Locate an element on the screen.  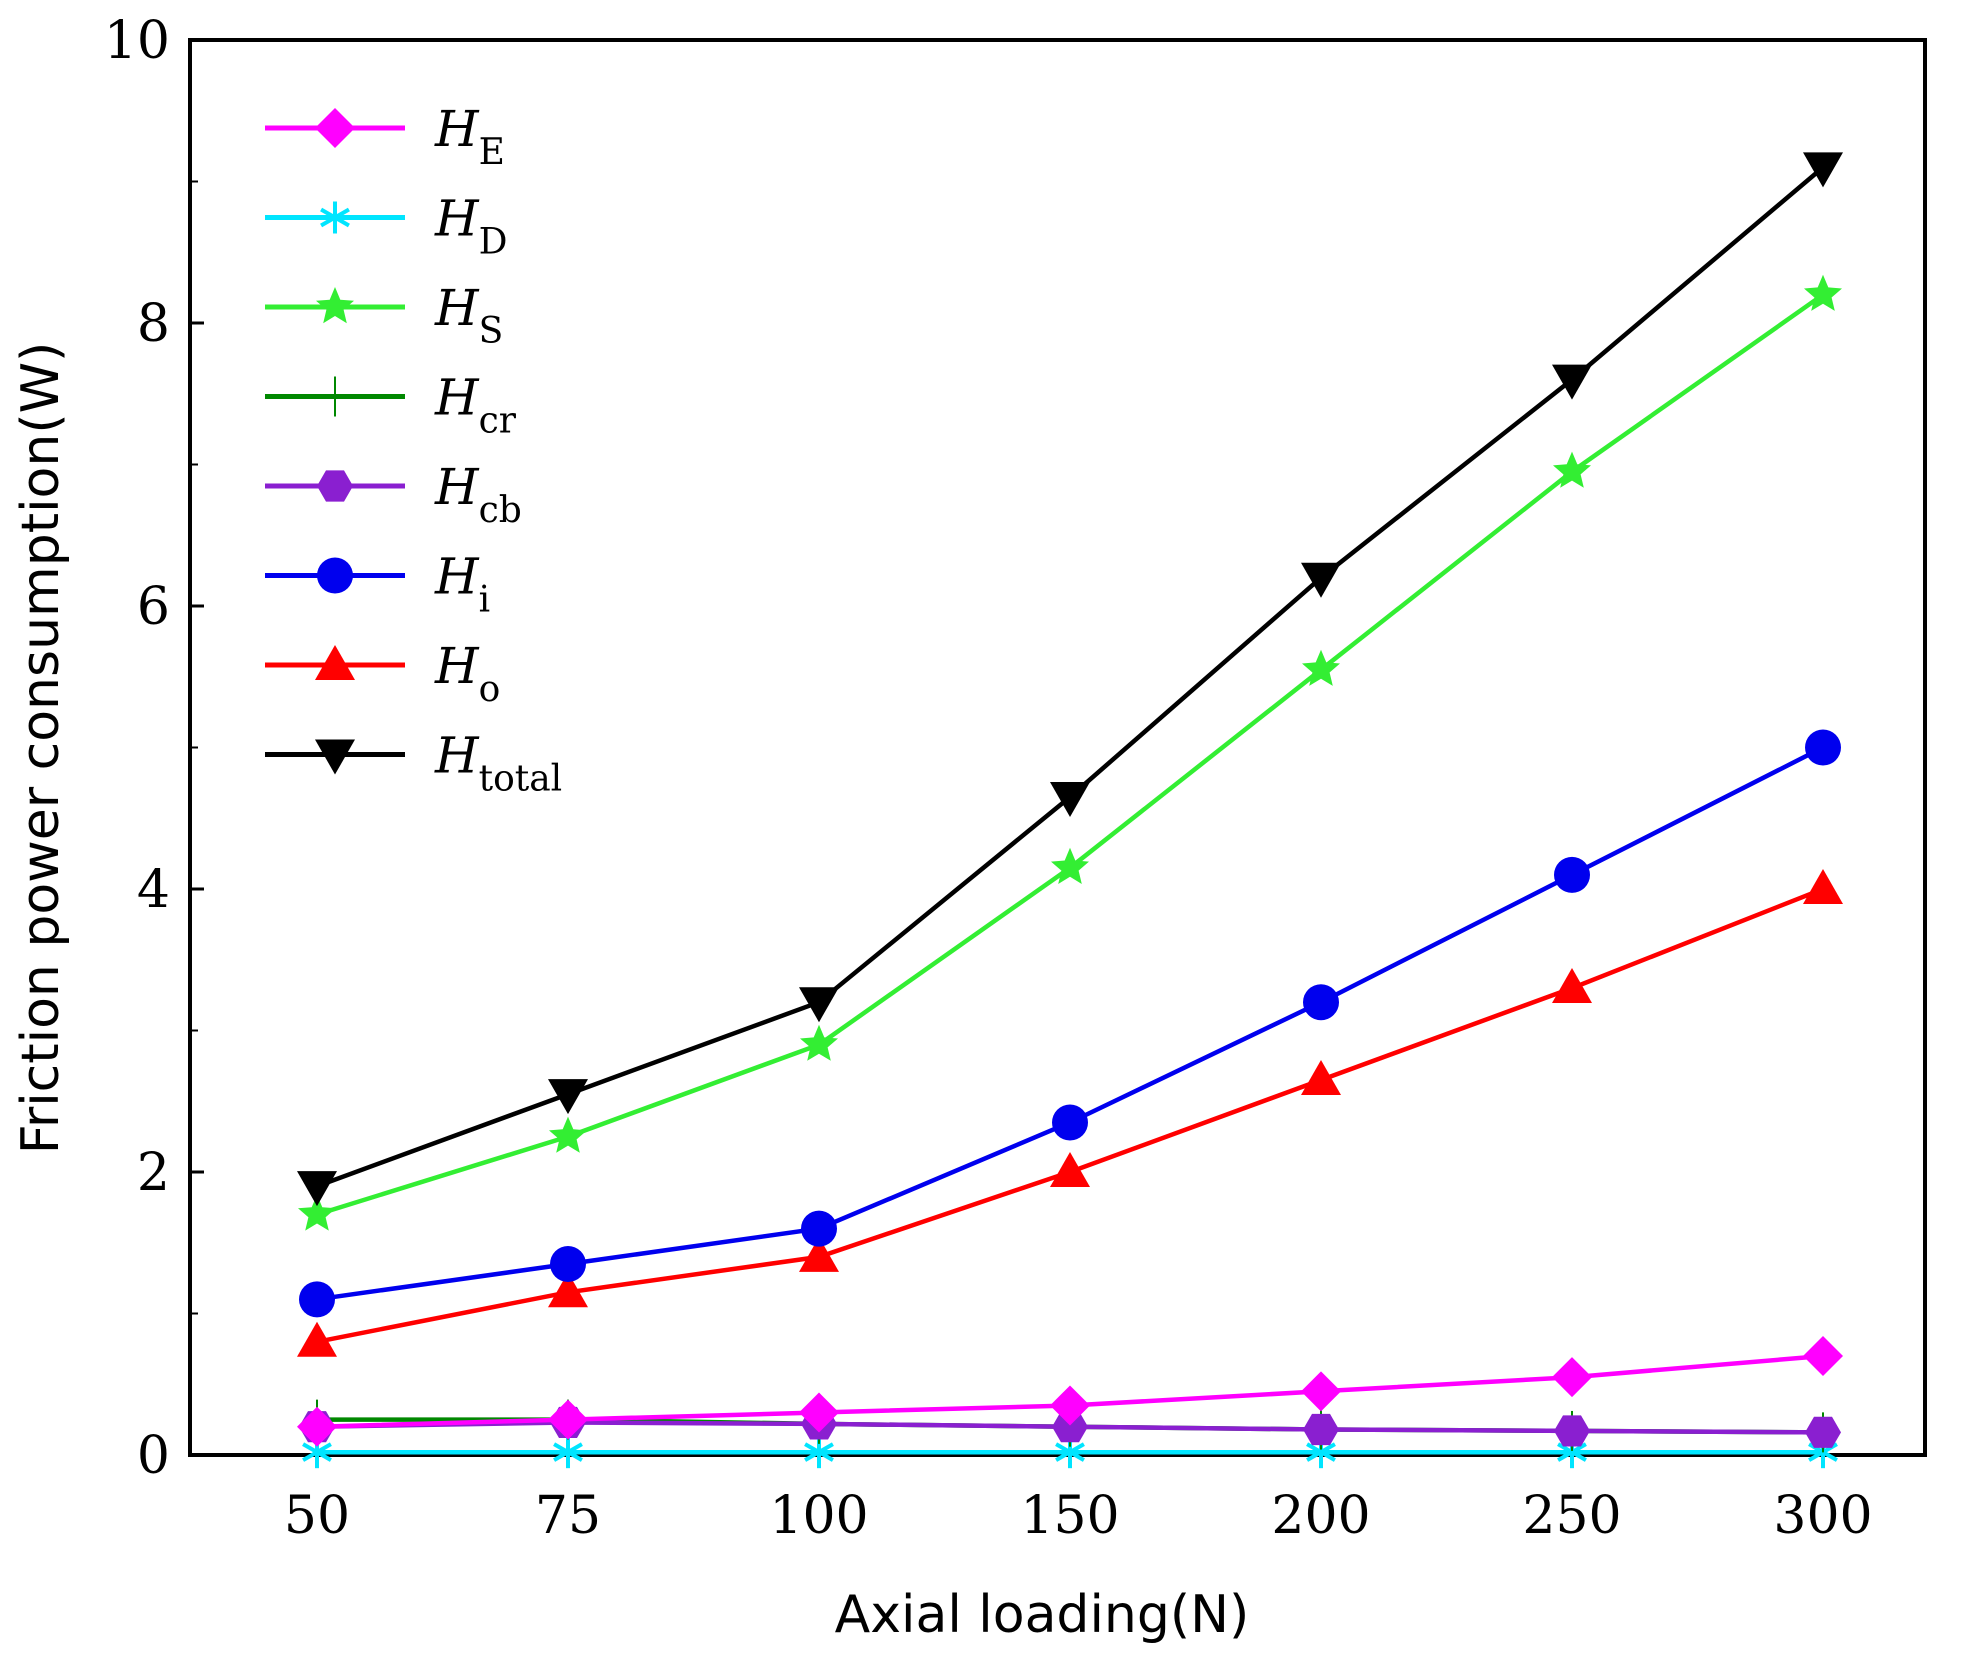
y-axis-ticks: 0 2 4 6 8 10 is located at coordinates (154, 748).